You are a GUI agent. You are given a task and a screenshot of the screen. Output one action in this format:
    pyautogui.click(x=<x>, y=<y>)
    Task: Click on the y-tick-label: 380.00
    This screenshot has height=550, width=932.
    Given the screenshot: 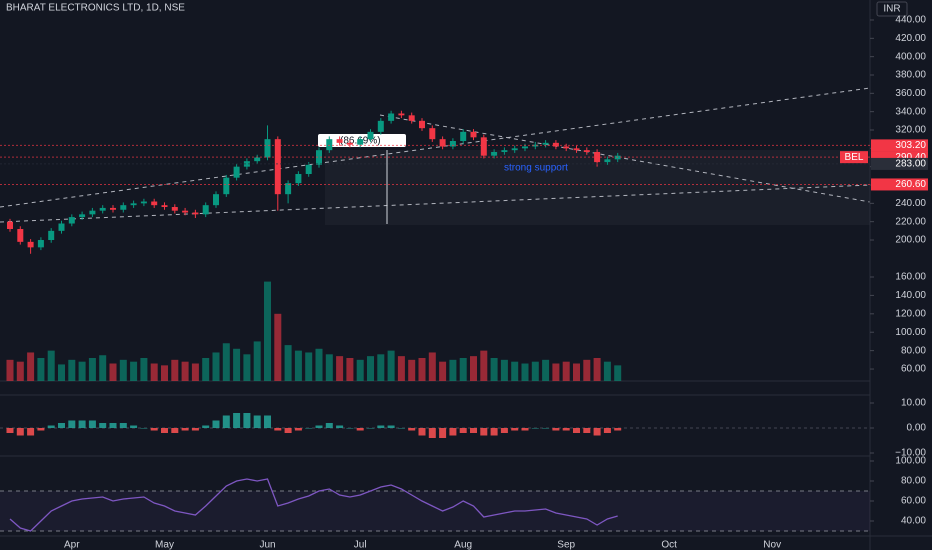 What is the action you would take?
    pyautogui.click(x=910, y=75)
    